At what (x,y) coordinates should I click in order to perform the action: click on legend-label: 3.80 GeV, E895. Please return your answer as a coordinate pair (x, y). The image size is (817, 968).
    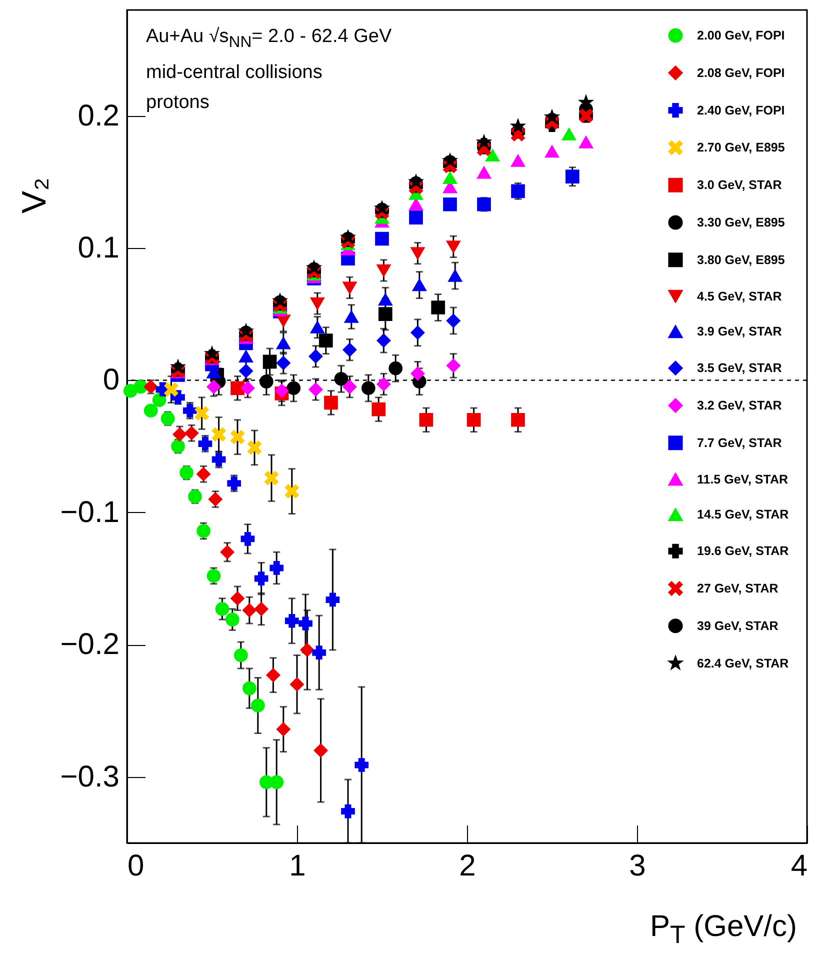
    Looking at the image, I should click on (741, 259).